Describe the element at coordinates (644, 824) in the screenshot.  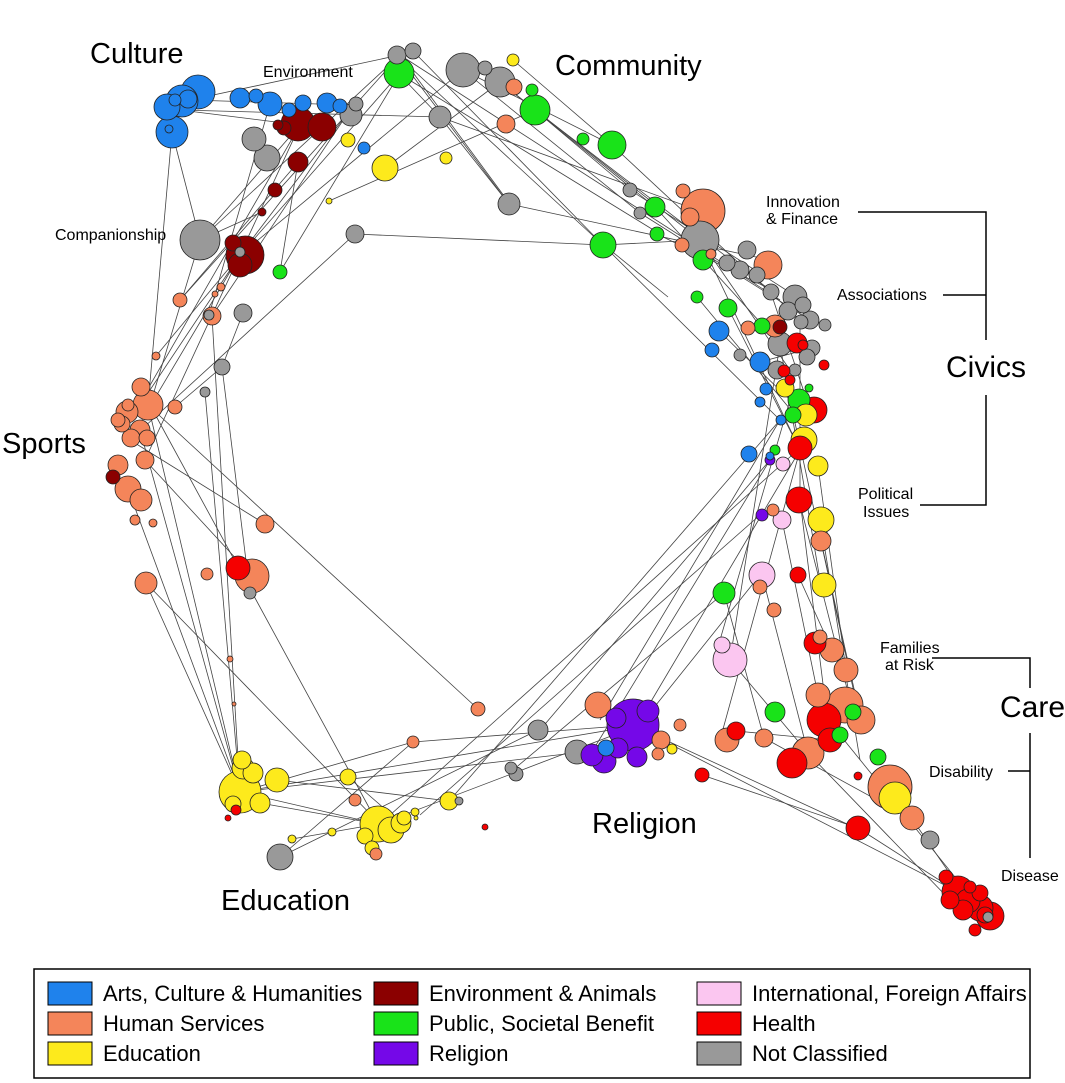
I see `label-religion: Religion` at that location.